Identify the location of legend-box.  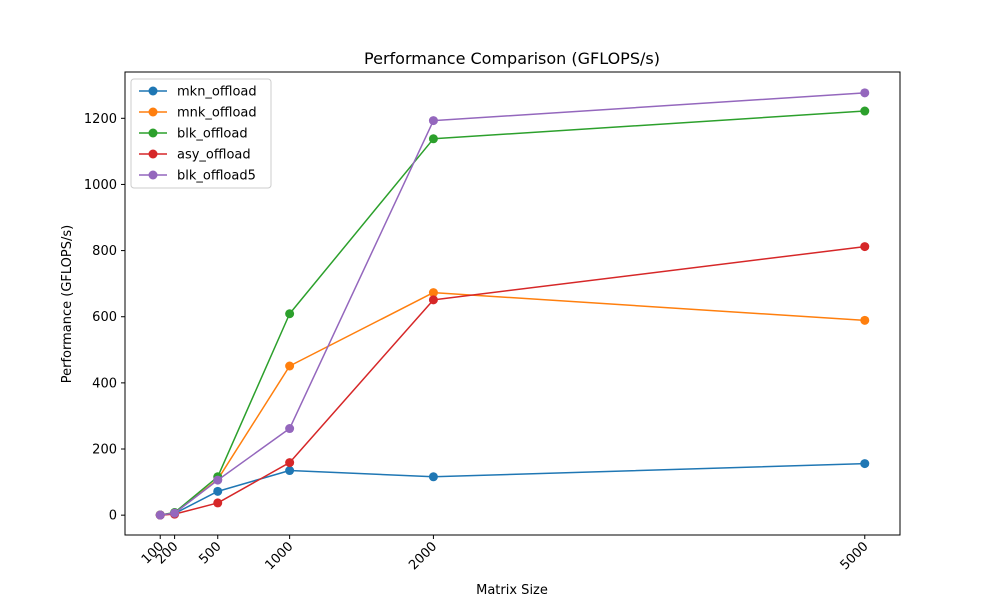
(201, 133).